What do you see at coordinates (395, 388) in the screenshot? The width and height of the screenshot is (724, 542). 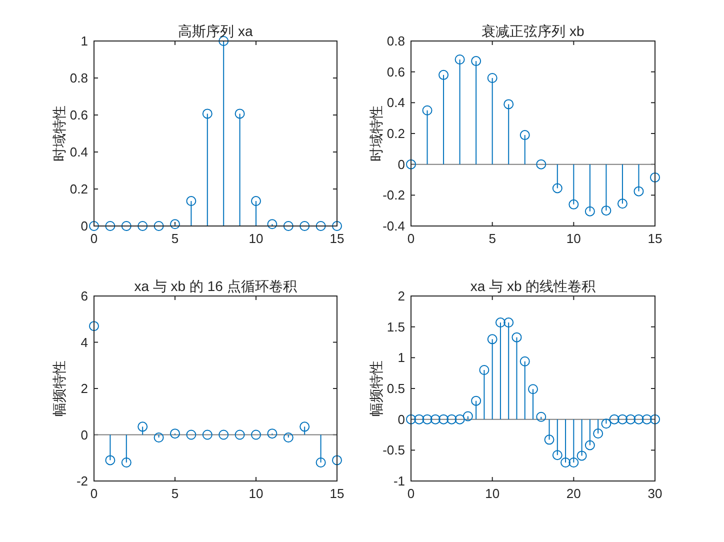 I see `y-tick-label: 0.5` at bounding box center [395, 388].